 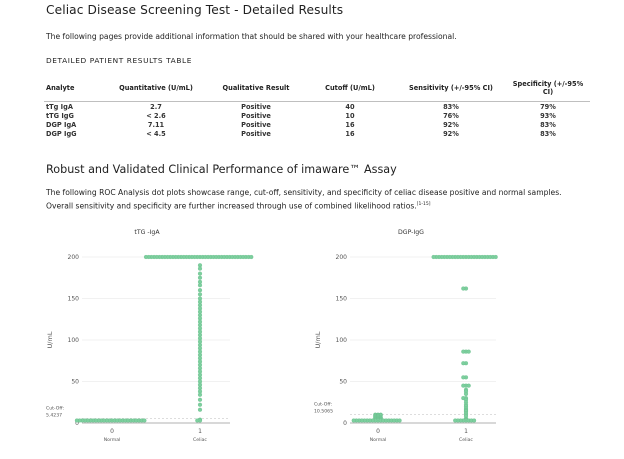 What do you see at coordinates (119, 60) in the screenshot?
I see `results-table-title: DETAILED PATIENT RESULTS TABLE` at bounding box center [119, 60].